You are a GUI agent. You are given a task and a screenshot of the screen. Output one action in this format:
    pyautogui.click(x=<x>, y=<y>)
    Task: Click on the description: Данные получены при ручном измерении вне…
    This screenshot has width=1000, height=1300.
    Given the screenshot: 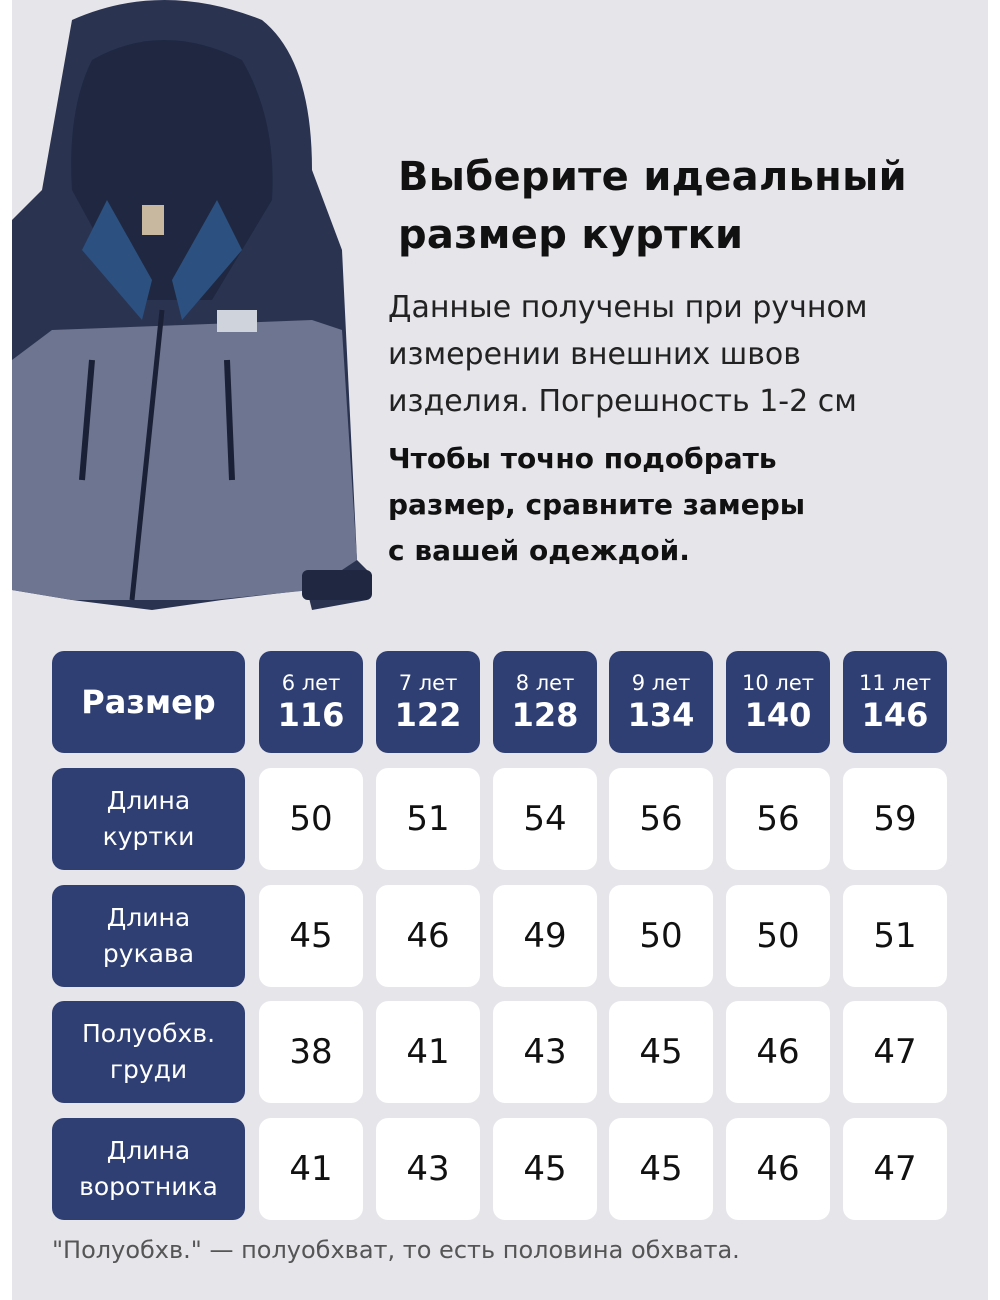 What is the action you would take?
    pyautogui.click(x=668, y=354)
    